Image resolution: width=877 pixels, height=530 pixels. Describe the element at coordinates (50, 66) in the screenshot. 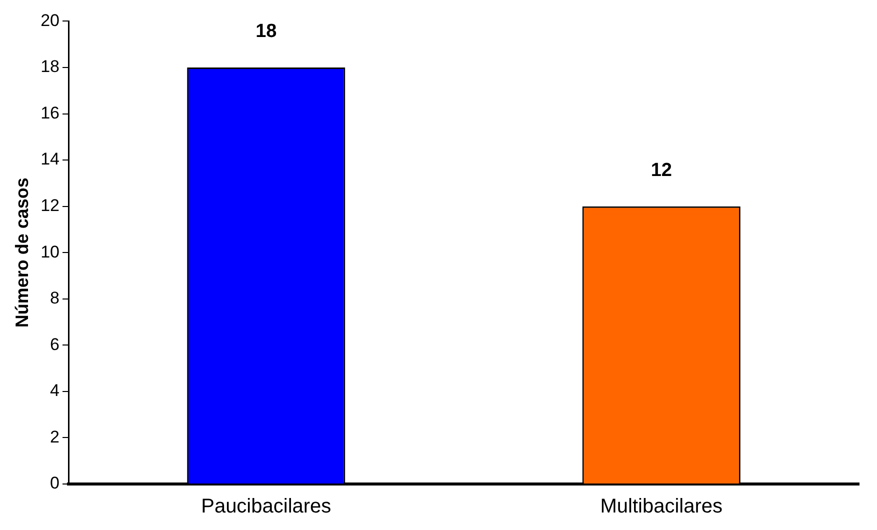

I see `y-tick-label: 18` at that location.